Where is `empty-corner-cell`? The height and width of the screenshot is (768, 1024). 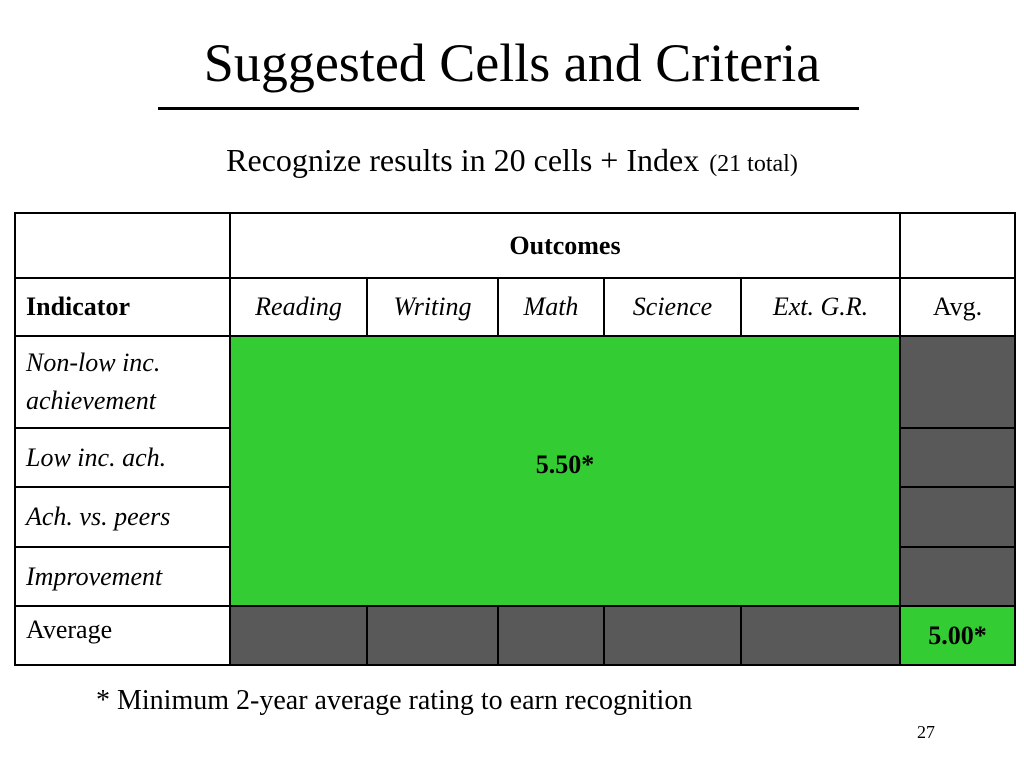
empty-corner-cell is located at coordinates (122, 245).